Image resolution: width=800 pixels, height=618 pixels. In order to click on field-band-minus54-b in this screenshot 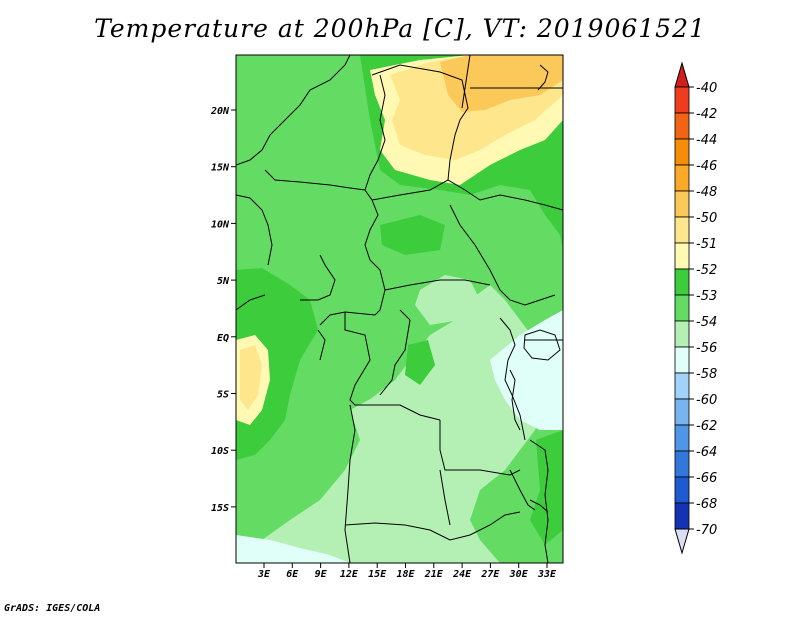, I will do `click(447, 300)`.